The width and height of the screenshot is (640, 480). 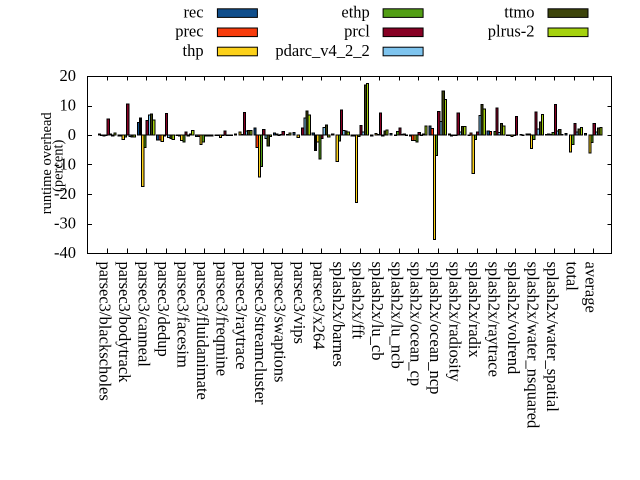 I want to click on svg-text: ttmo, so click(x=519, y=12).